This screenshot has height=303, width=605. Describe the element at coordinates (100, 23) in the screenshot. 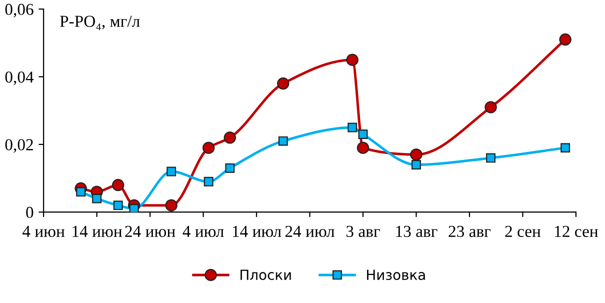

I see `y-axis-title: P-PO₄, мг/л` at that location.